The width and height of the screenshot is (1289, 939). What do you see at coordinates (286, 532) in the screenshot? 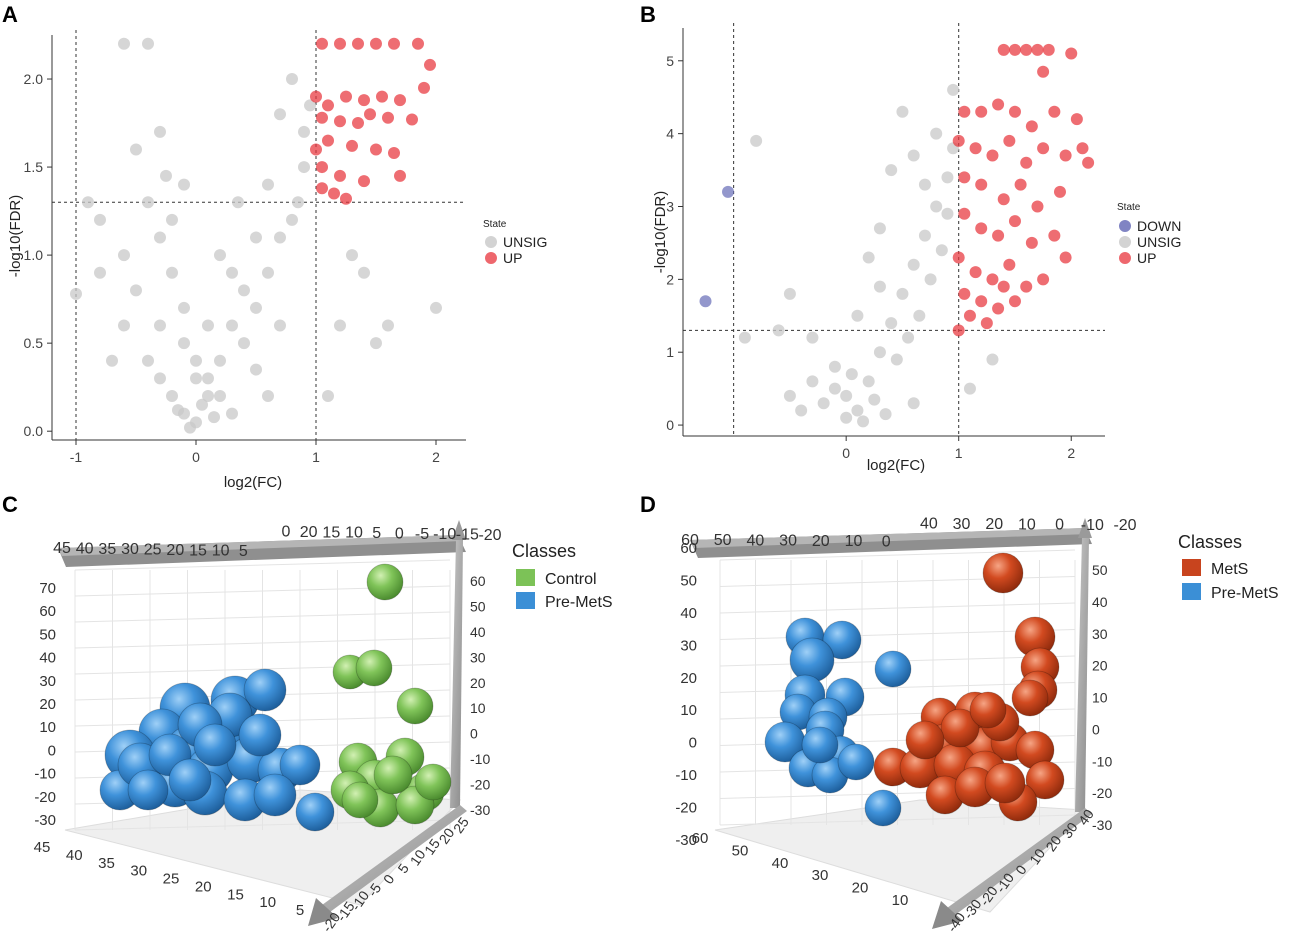
I see `tick-label-3d: 0` at bounding box center [286, 532].